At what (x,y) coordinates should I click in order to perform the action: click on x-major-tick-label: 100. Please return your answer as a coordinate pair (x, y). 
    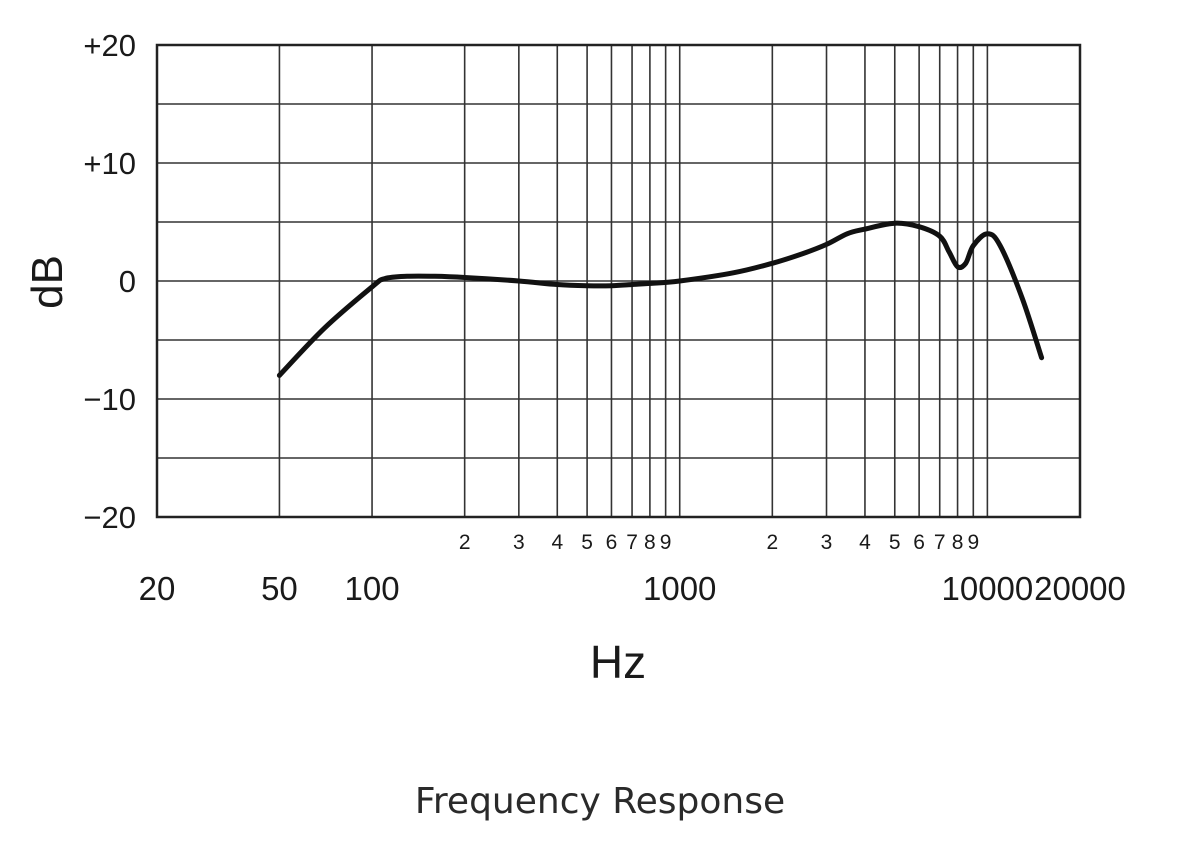
    Looking at the image, I should click on (372, 588).